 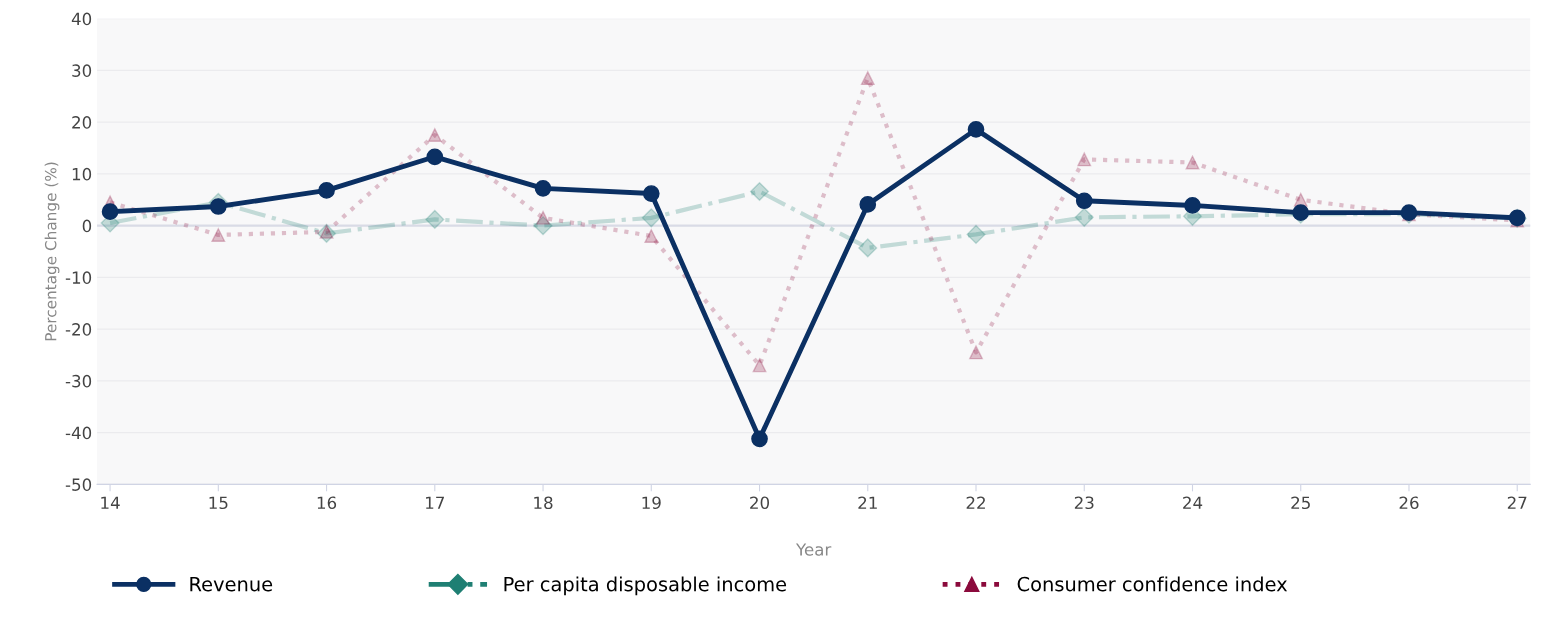 What do you see at coordinates (78, 277) in the screenshot?
I see `y-tick-label: -10` at bounding box center [78, 277].